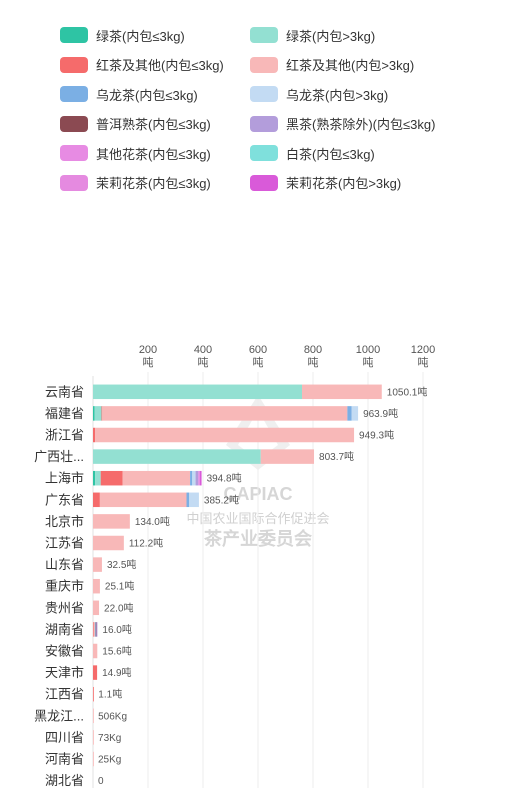 Image resolution: width=514 pixels, height=800 pixels. What do you see at coordinates (119, 586) in the screenshot?
I see `value-label: 25.1吨` at bounding box center [119, 586].